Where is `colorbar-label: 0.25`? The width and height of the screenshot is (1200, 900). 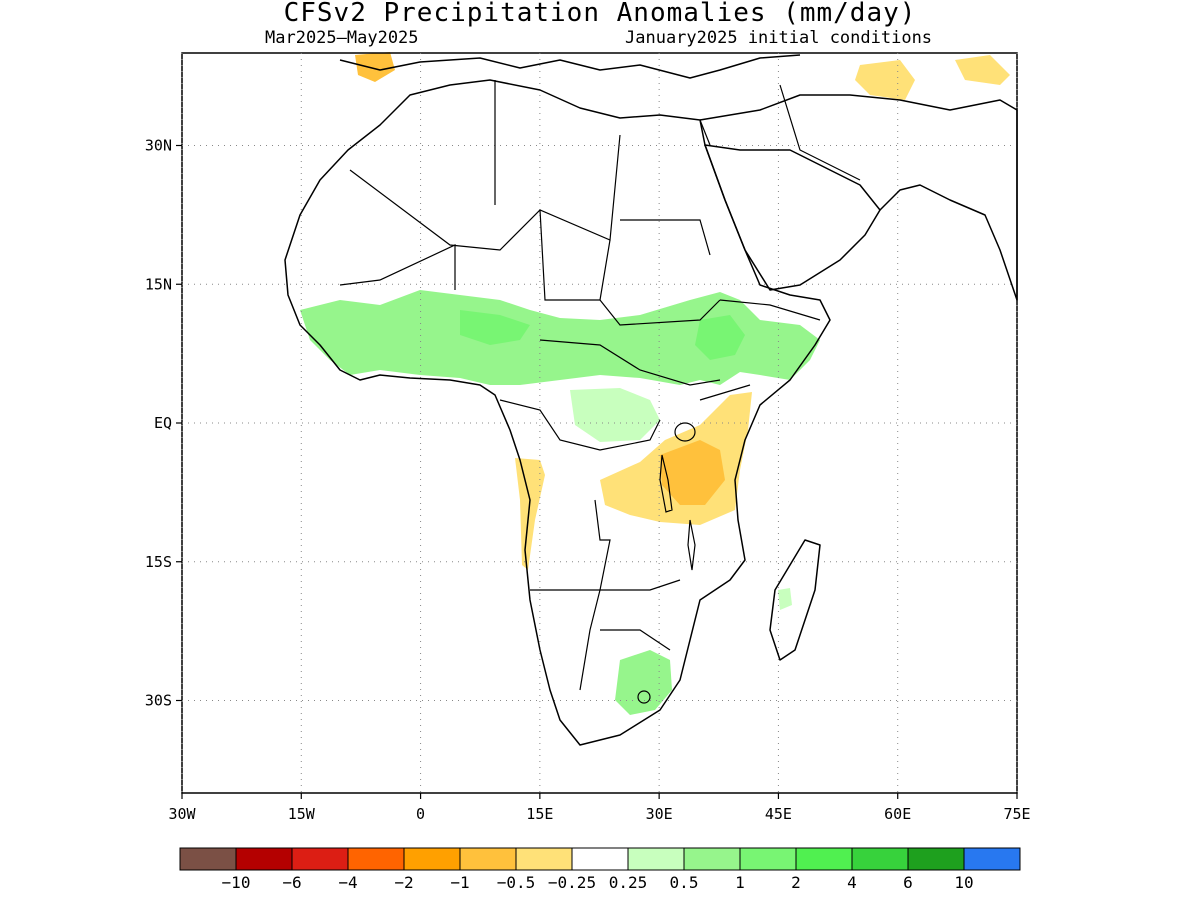 colorbar-label: 0.25 is located at coordinates (628, 882).